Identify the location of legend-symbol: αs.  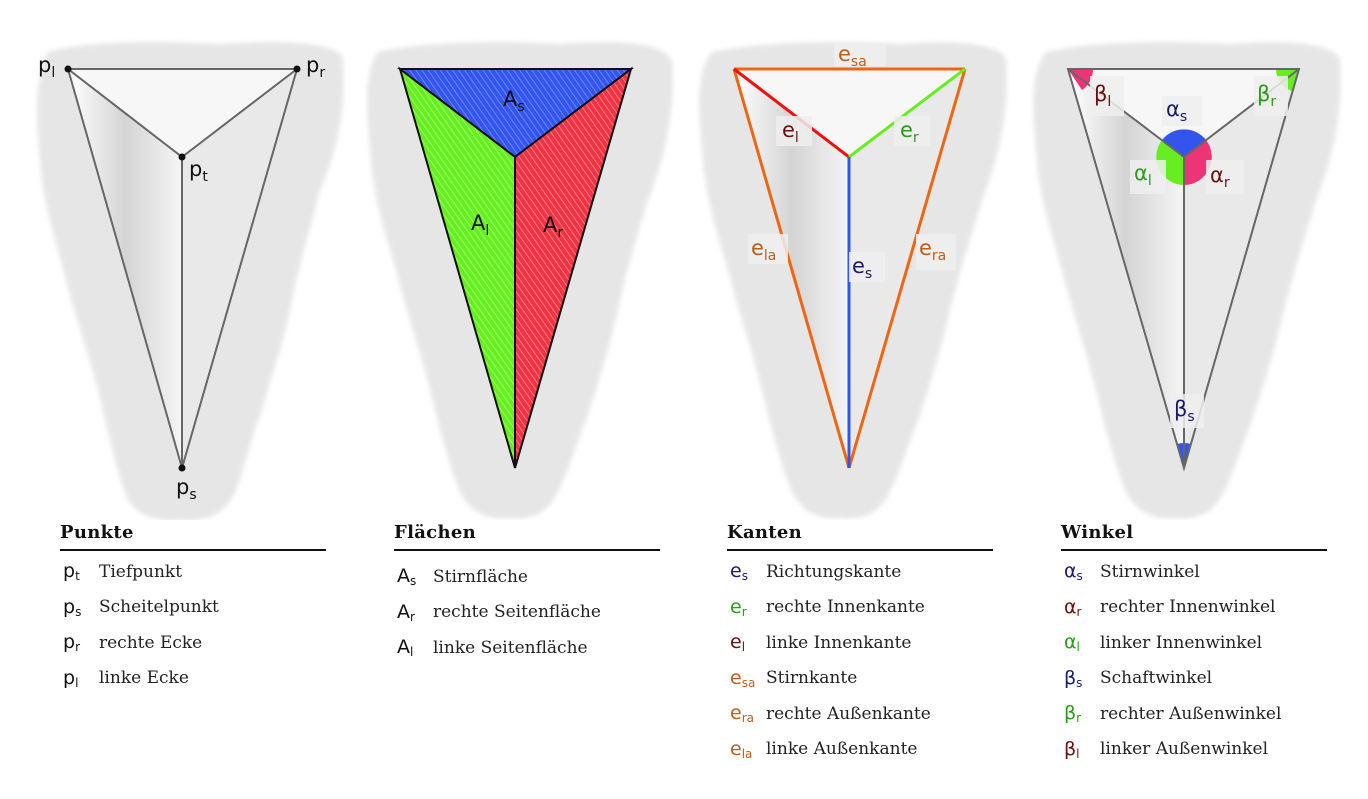
(1073, 572).